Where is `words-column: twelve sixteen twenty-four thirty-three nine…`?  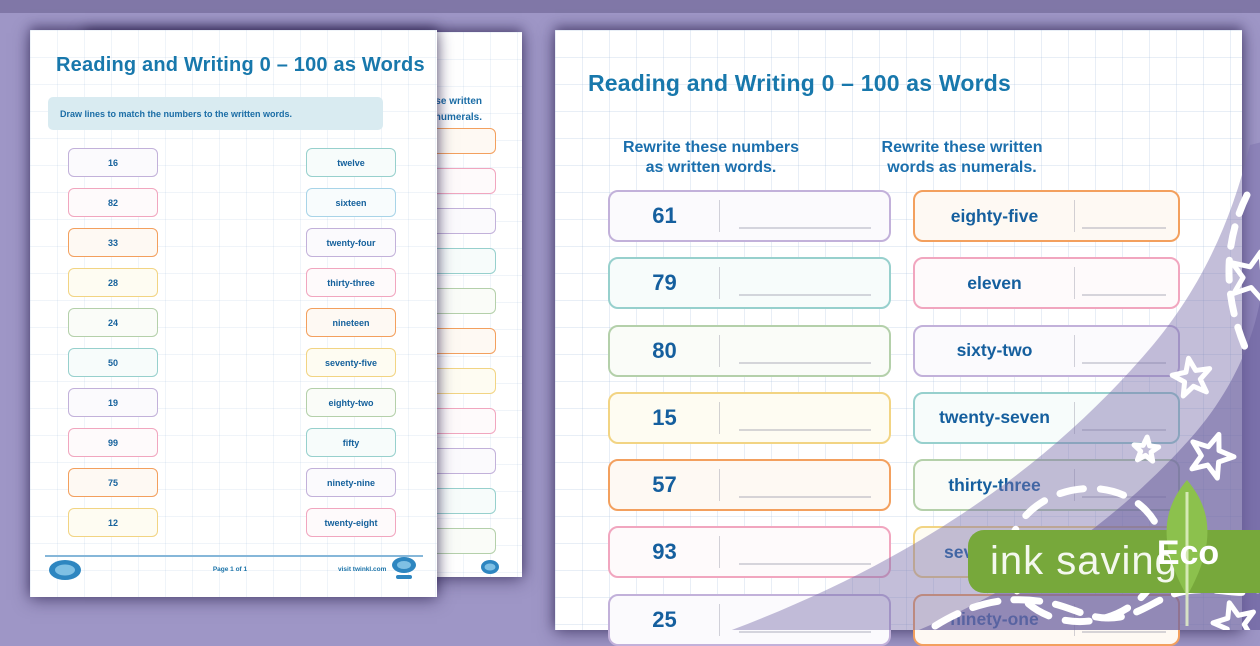 words-column: twelve sixteen twenty-four thirty-three nine… is located at coordinates (351, 342).